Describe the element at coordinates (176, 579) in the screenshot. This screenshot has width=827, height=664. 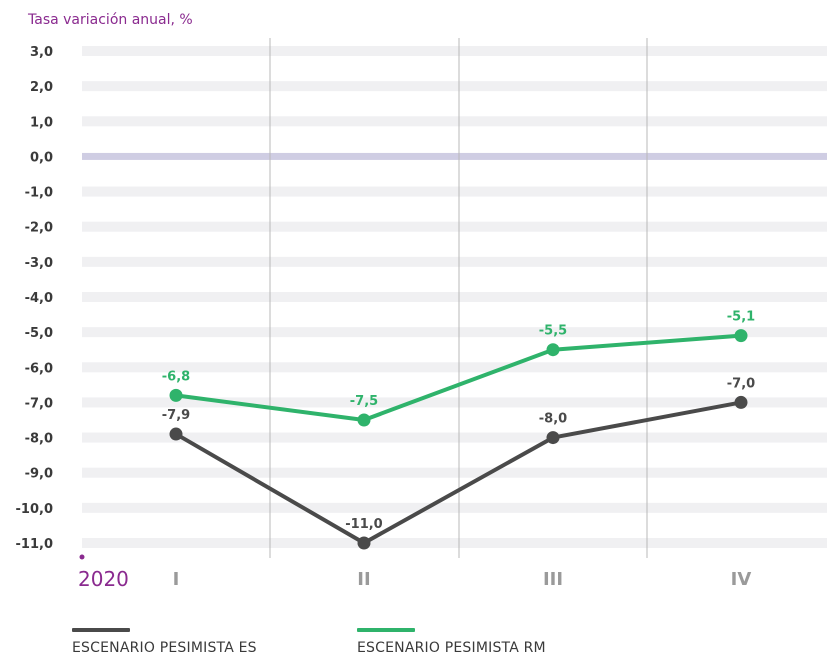
I see `x-tick-label: I` at that location.